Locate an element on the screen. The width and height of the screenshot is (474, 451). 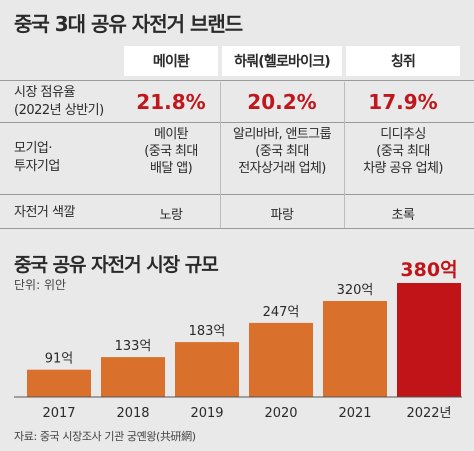
bar-2019 is located at coordinates (207, 369).